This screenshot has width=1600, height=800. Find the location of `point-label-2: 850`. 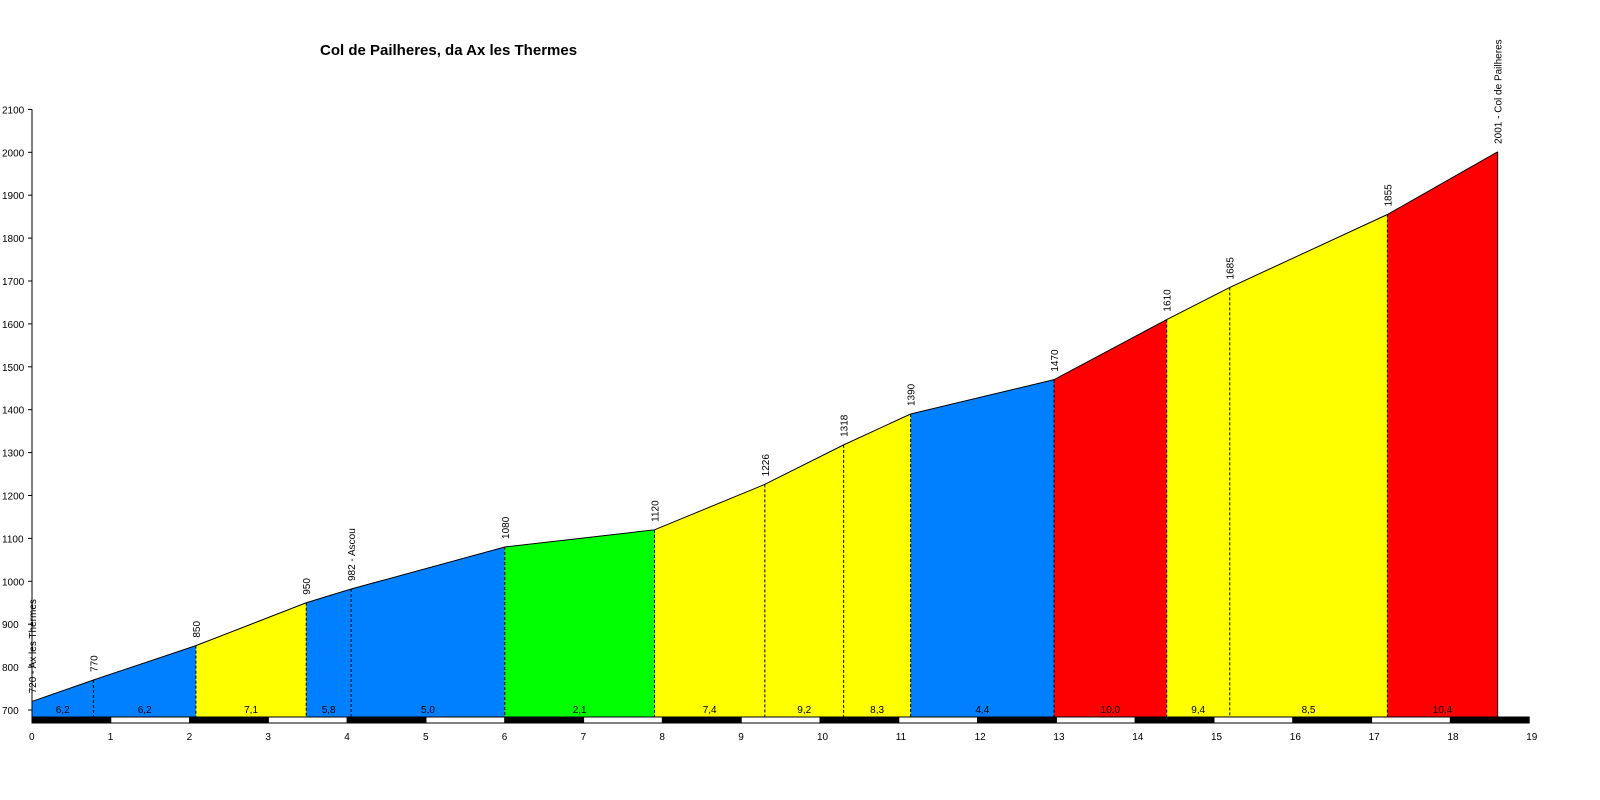

point-label-2: 850 is located at coordinates (197, 629).